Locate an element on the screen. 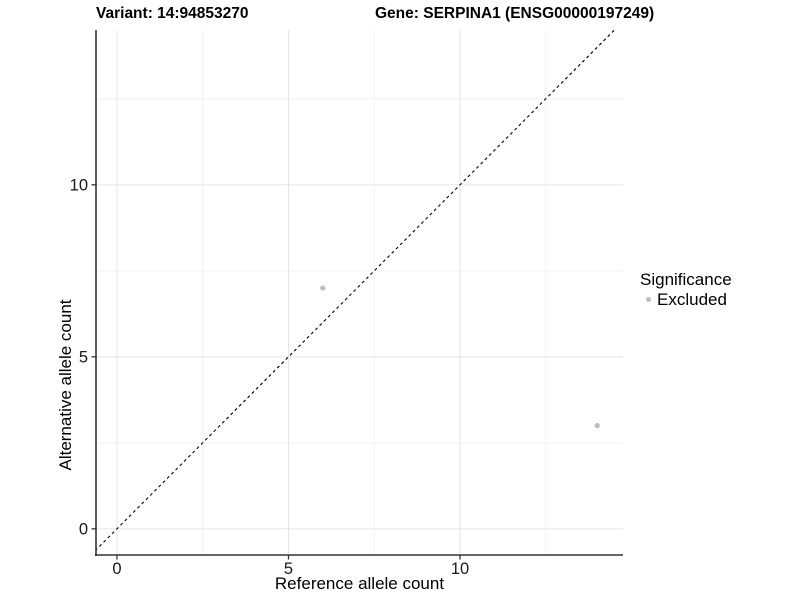 This screenshot has height=600, width=800. variant-title: Variant: 14:94853270 is located at coordinates (172, 13).